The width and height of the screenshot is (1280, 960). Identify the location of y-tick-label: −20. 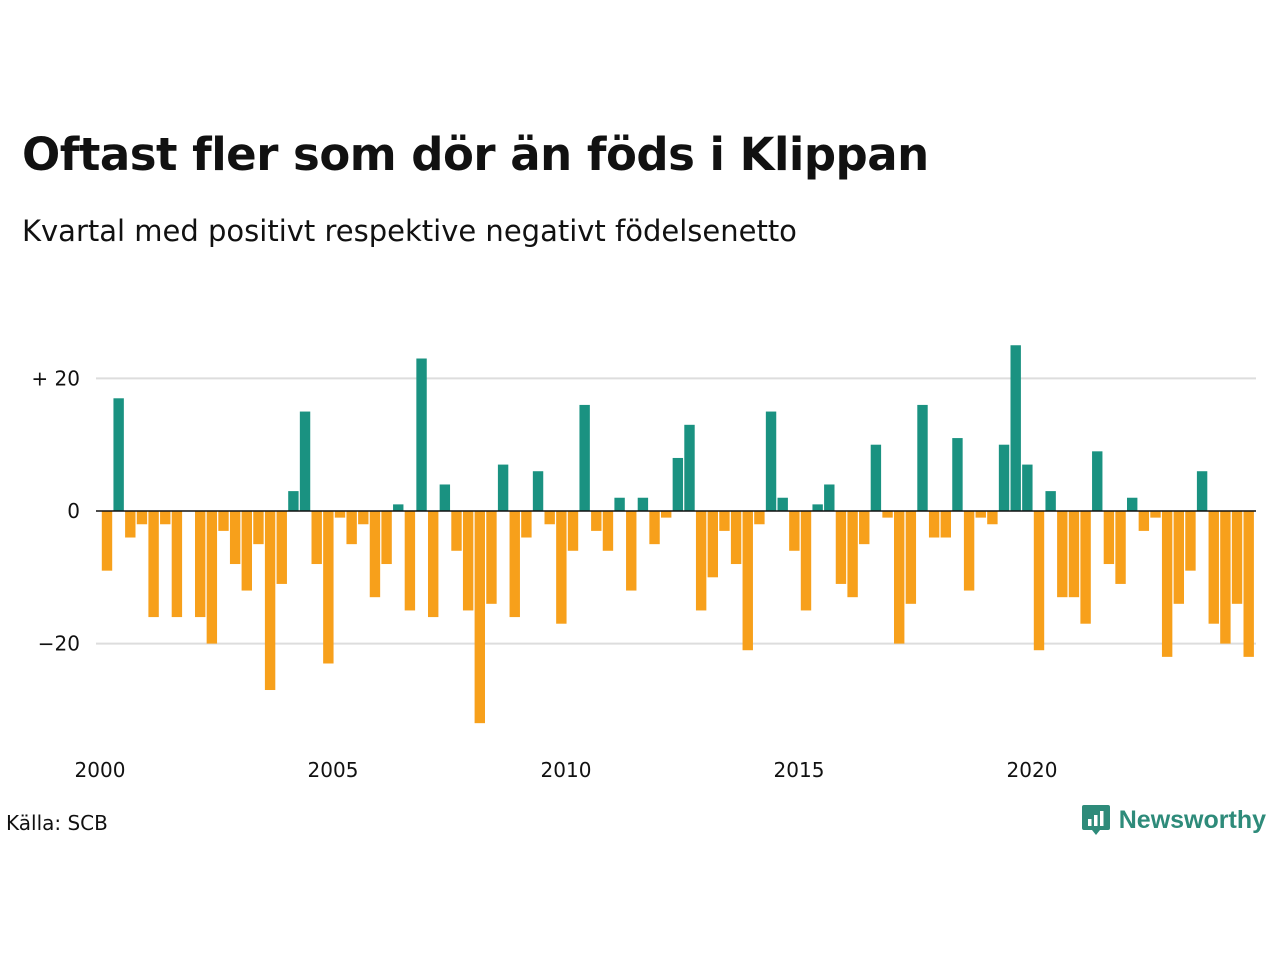
(59, 644).